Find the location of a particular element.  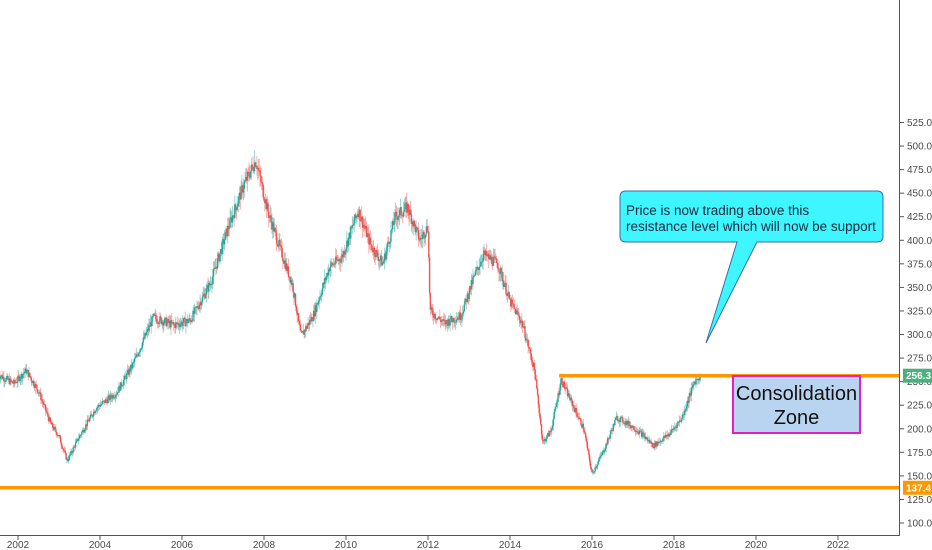

y-tick-label: 500.0 is located at coordinates (919, 147).